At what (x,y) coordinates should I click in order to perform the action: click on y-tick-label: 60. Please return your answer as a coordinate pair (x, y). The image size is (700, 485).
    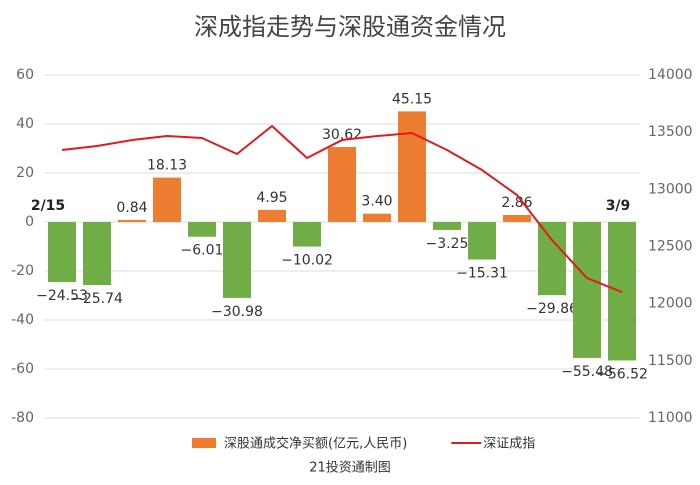
    Looking at the image, I should click on (25, 75).